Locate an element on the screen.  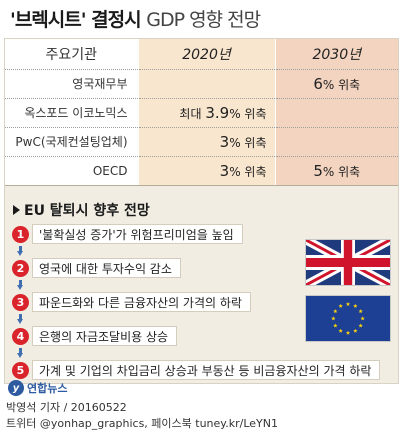
row-org: 옥스포드 이코노믹스 is located at coordinates (71, 113).